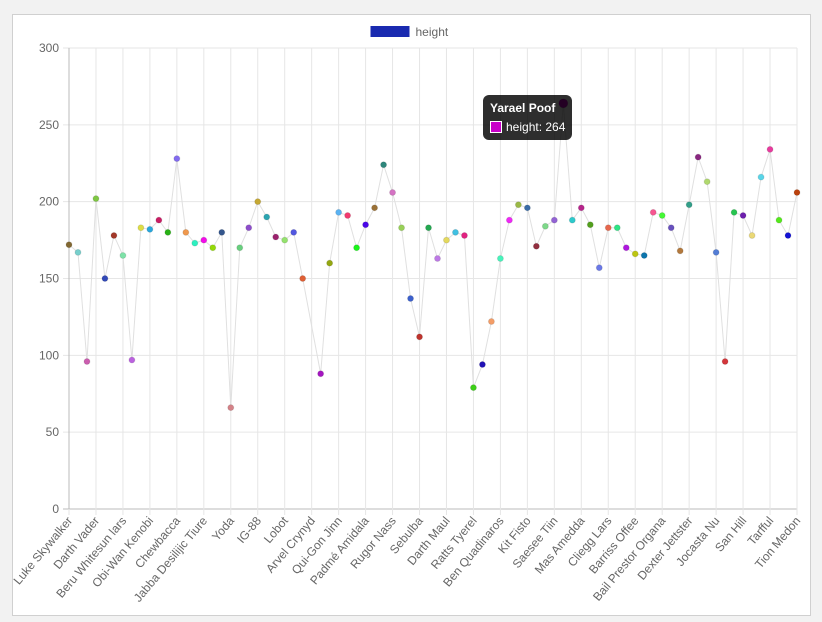 The width and height of the screenshot is (822, 622). I want to click on x-tick-label: Yoda, so click(223, 529).